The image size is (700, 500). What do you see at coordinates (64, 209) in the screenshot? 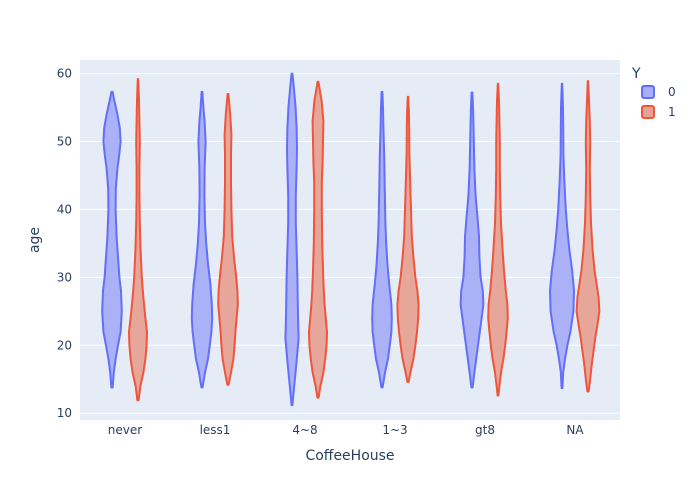
I see `y-tick-label: 40` at bounding box center [64, 209].